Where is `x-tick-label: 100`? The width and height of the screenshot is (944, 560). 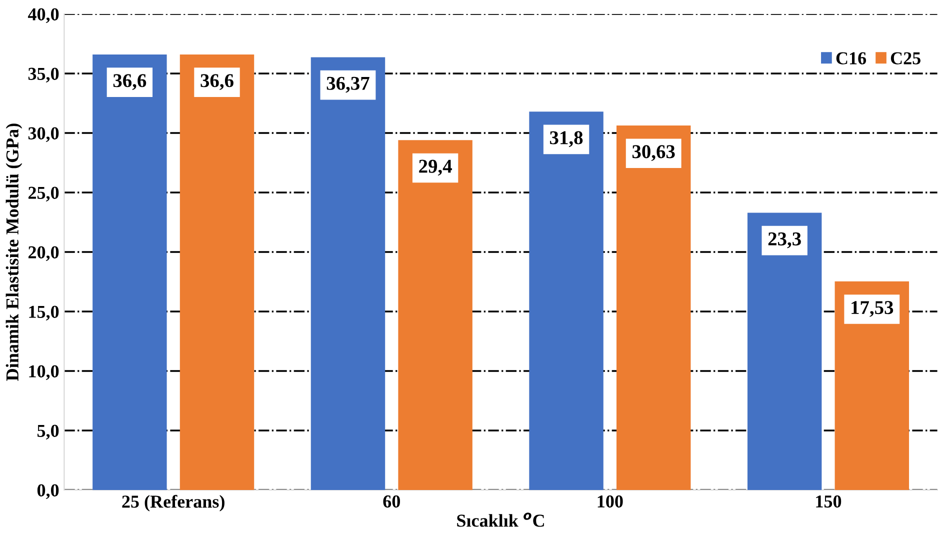 x-tick-label: 100 is located at coordinates (610, 501).